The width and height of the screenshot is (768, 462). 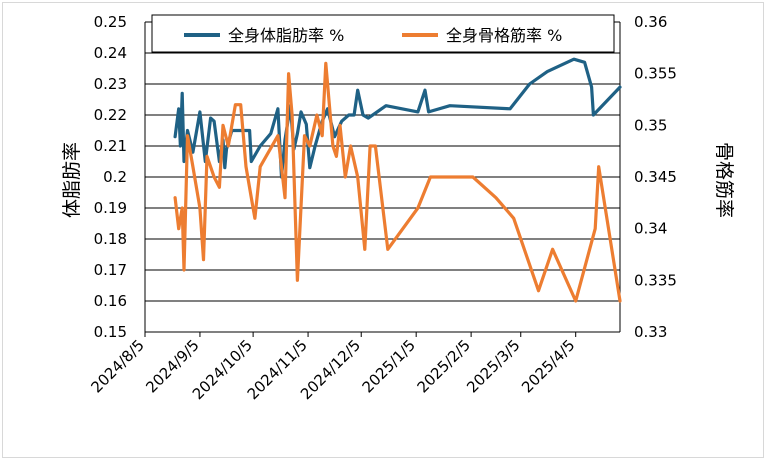 I want to click on left-tick-label: 0.24, so click(x=110, y=53).